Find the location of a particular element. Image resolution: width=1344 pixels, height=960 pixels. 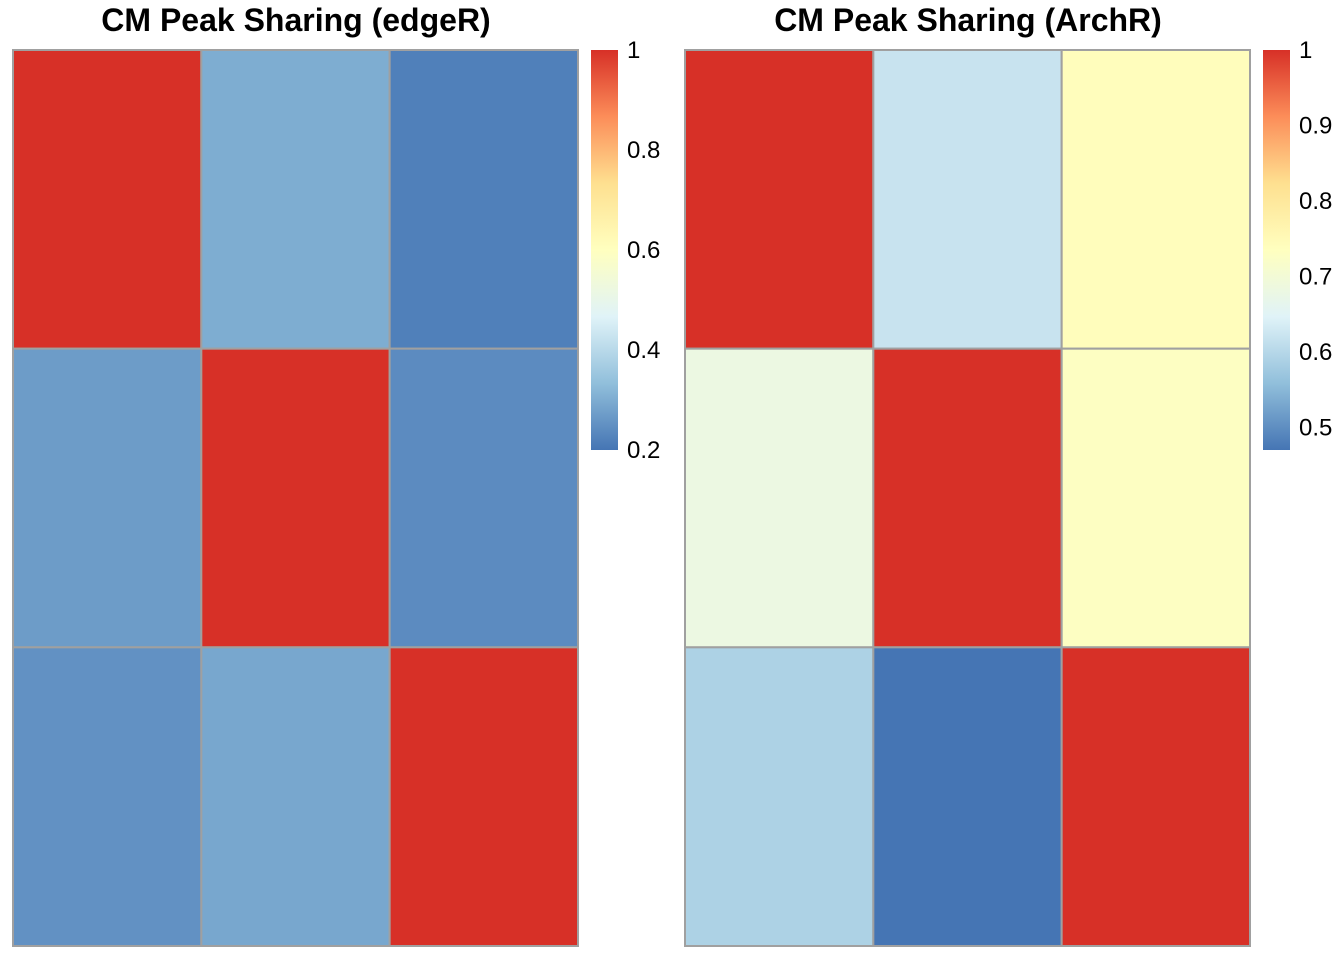

heatmap-edger-legend-tick: 0.8 is located at coordinates (643, 150).